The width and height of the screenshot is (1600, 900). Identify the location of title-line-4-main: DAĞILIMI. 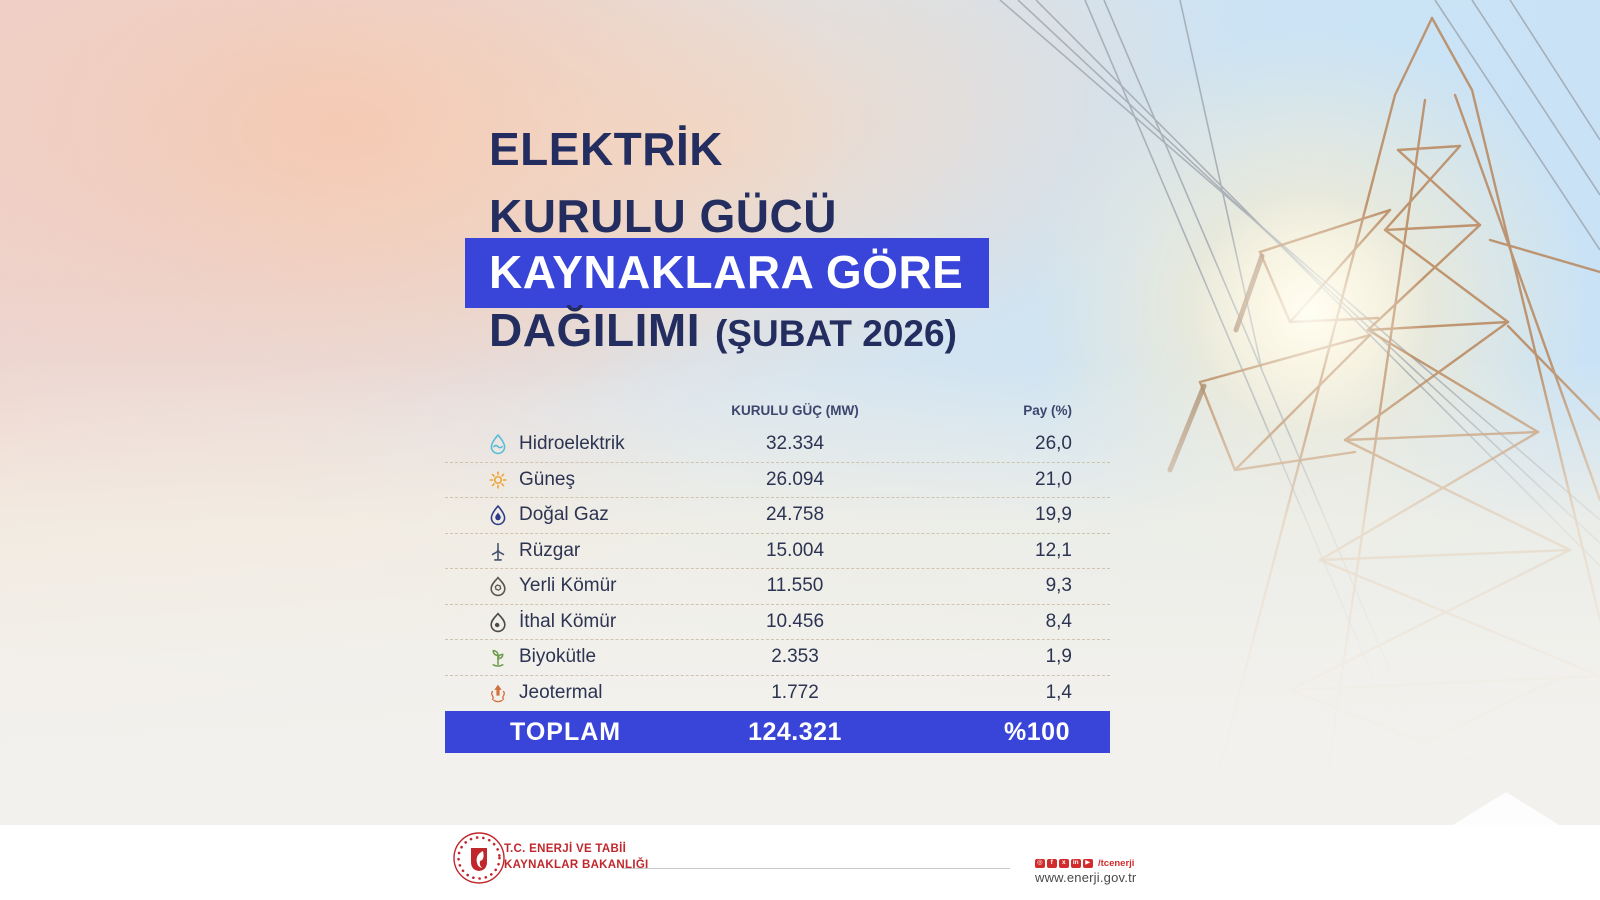
(594, 330).